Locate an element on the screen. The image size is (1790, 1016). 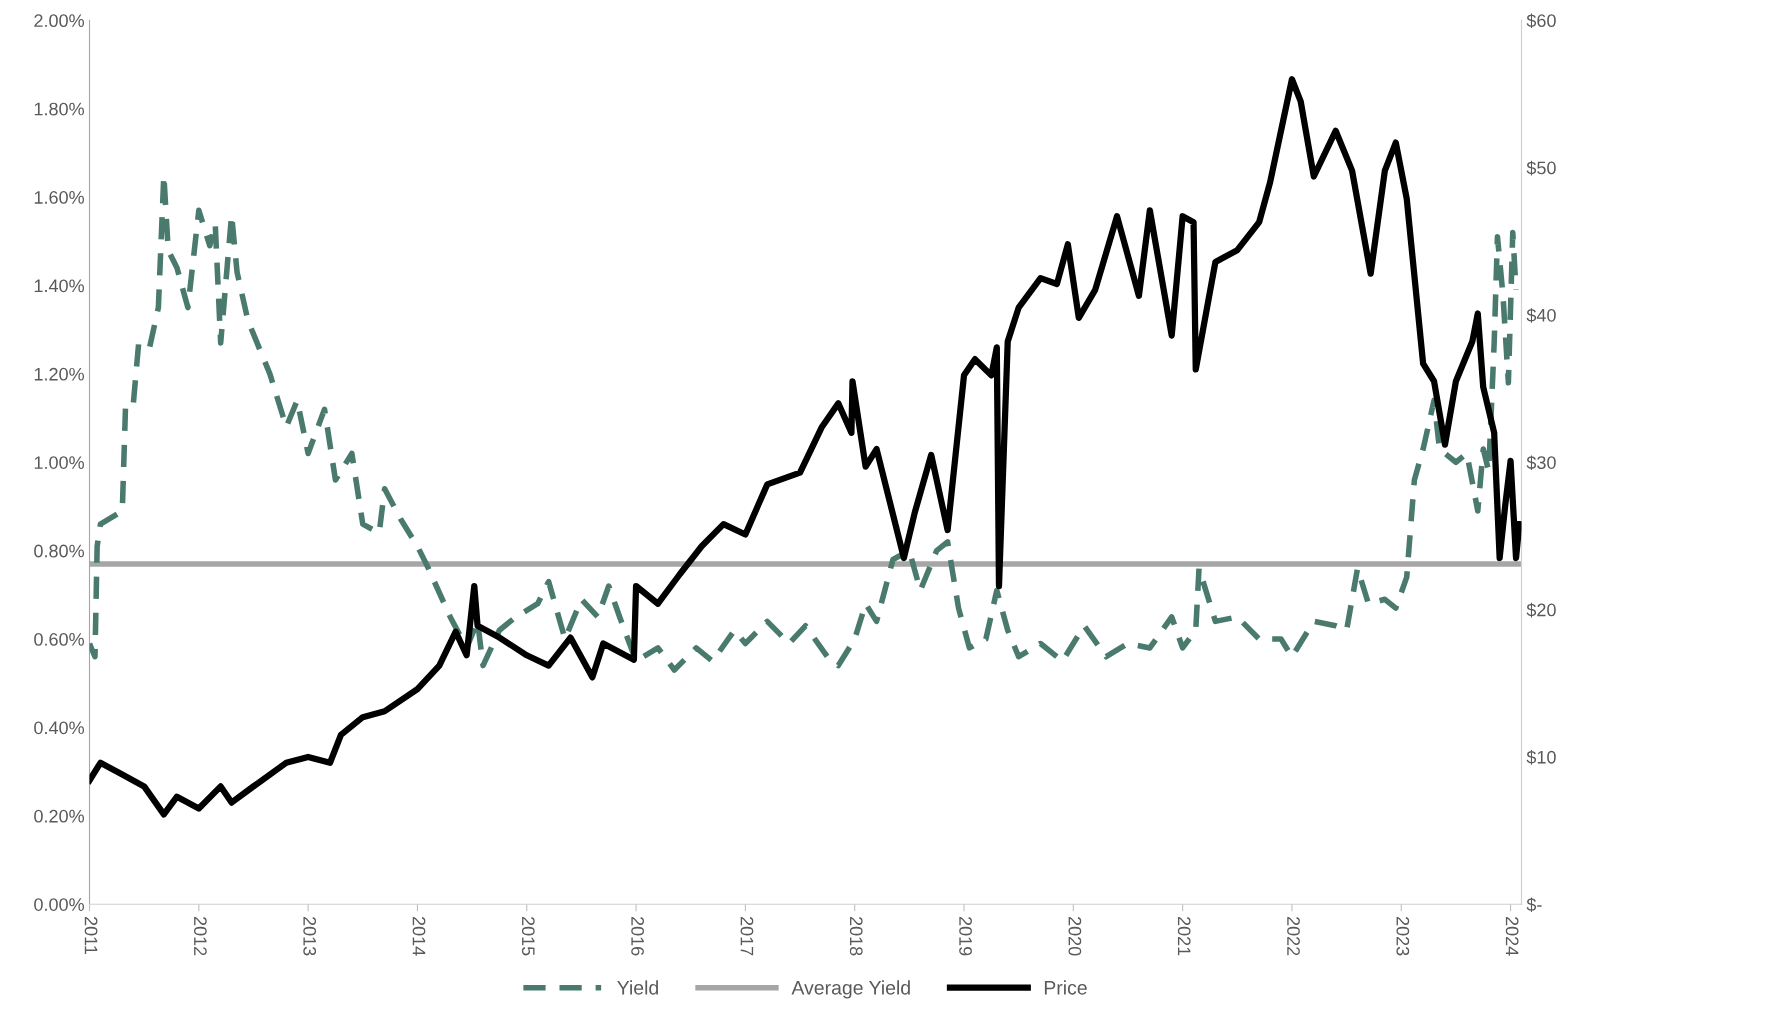
y2-tick-label: $50 is located at coordinates (1541, 168).